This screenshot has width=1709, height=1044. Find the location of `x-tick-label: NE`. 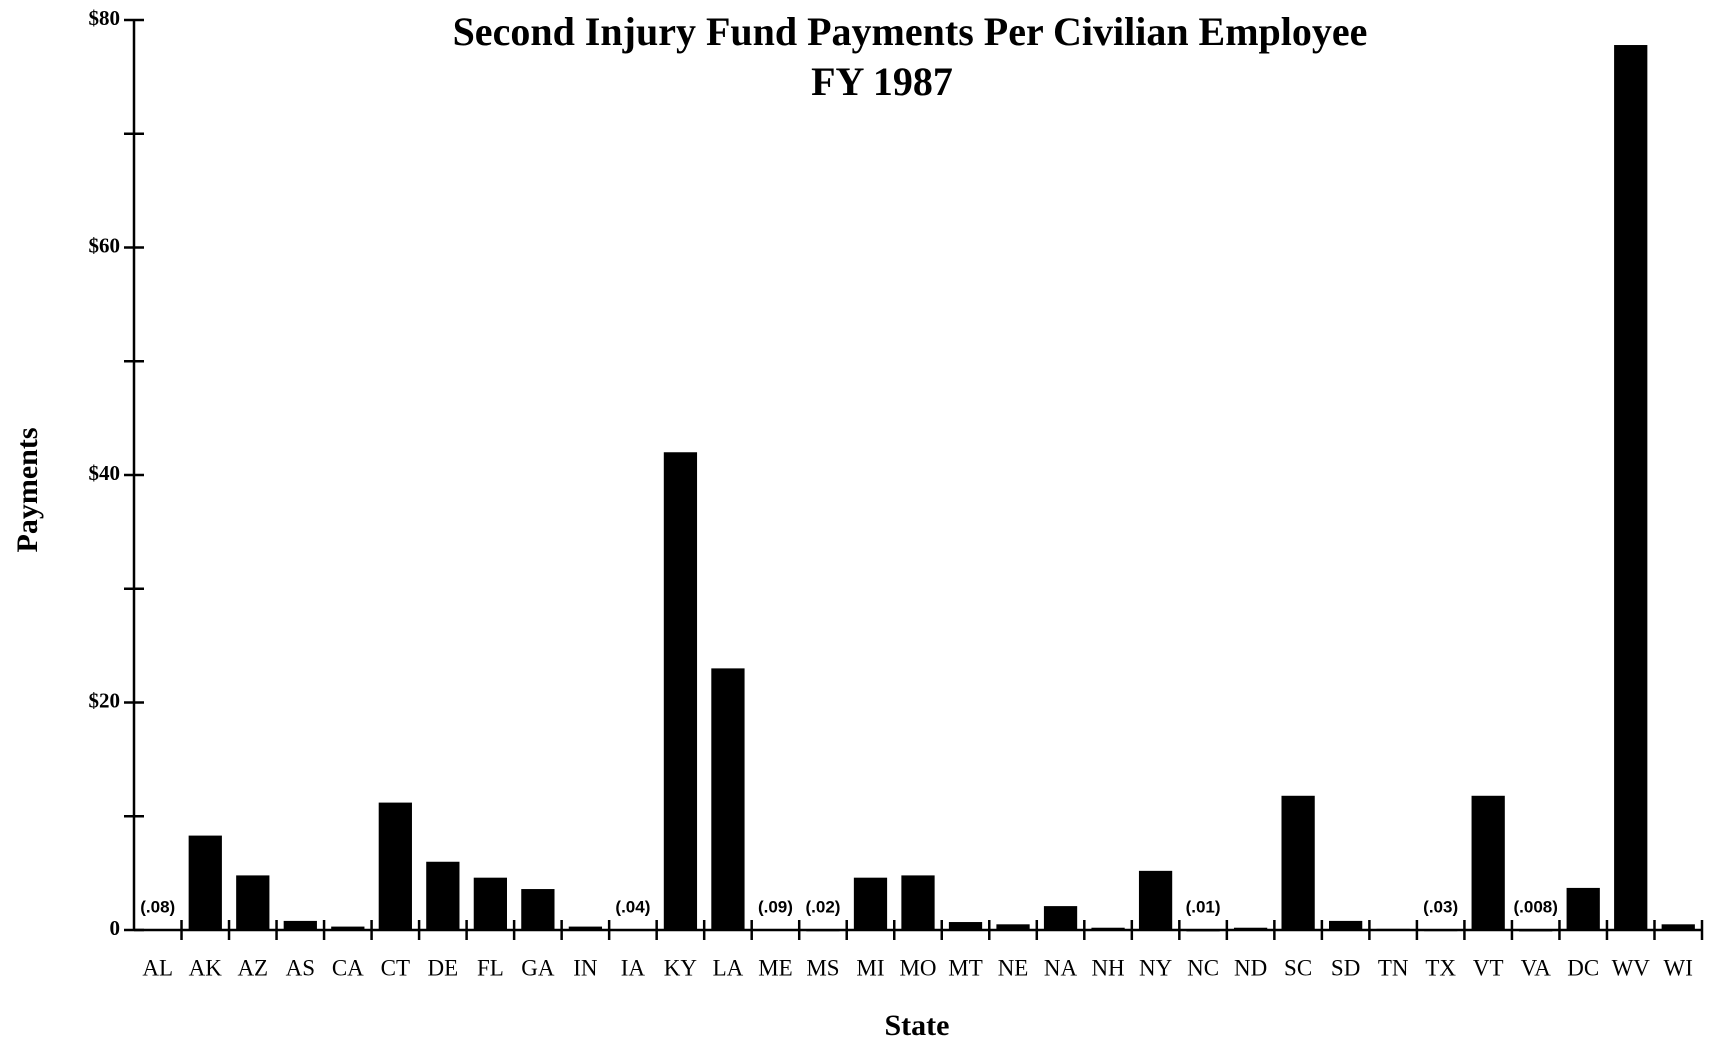

x-tick-label: NE is located at coordinates (1013, 967).